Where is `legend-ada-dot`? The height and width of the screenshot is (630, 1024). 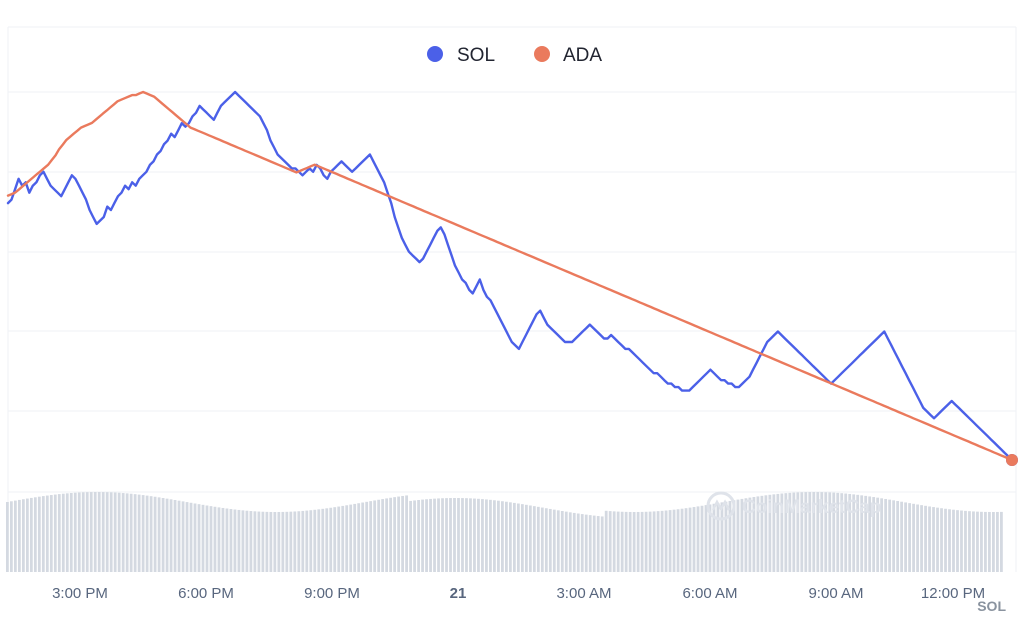 legend-ada-dot is located at coordinates (542, 54).